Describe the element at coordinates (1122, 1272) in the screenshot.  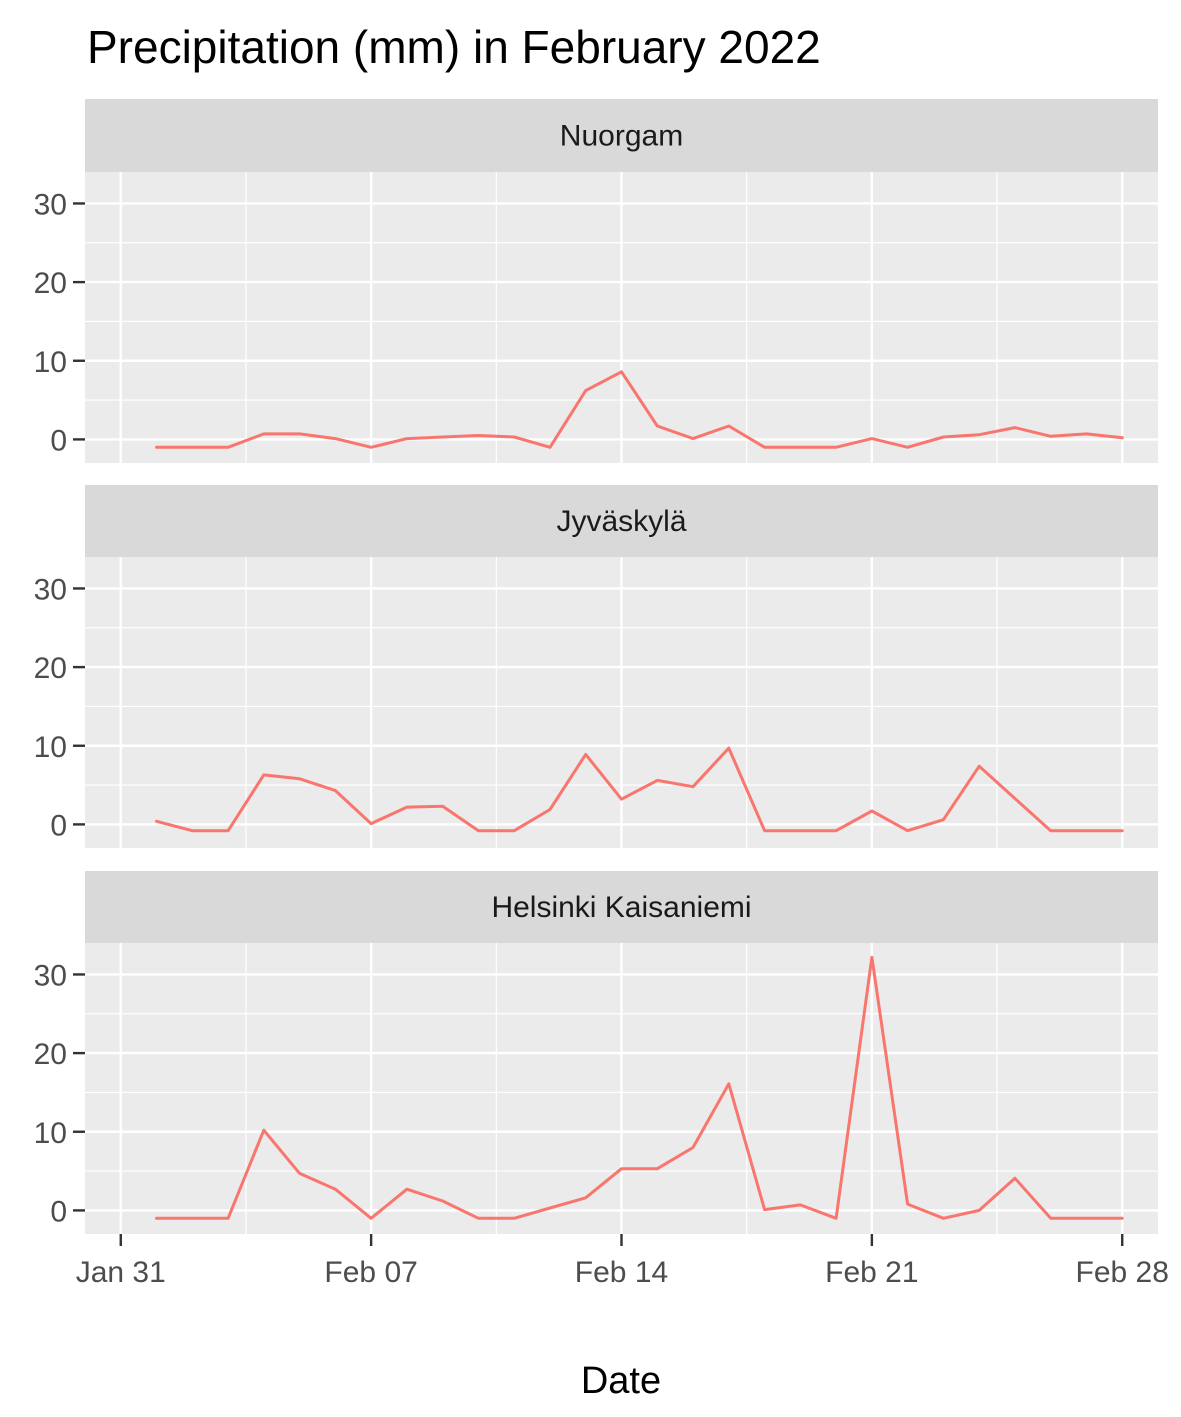
I see `x-tick-label: Feb 28` at that location.